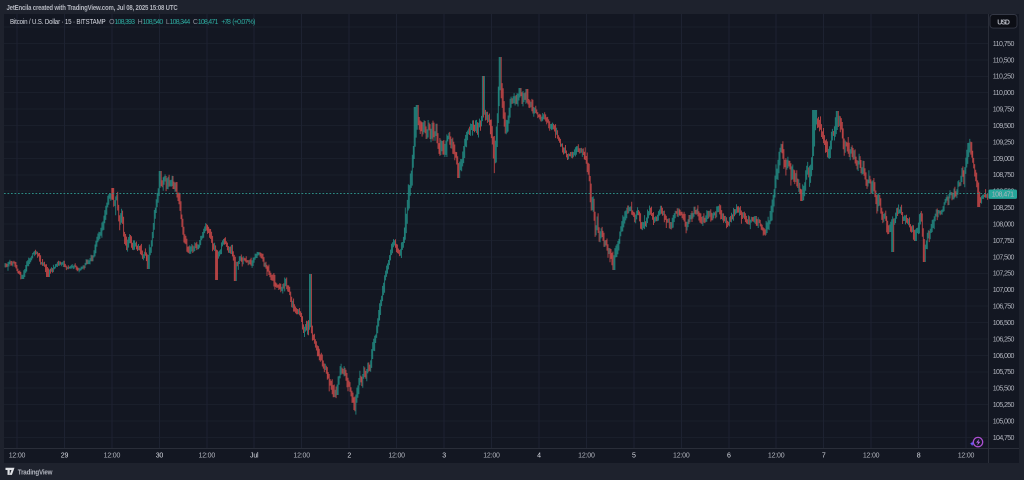 The image size is (1024, 480). I want to click on svg-text: TradingView, so click(35, 473).